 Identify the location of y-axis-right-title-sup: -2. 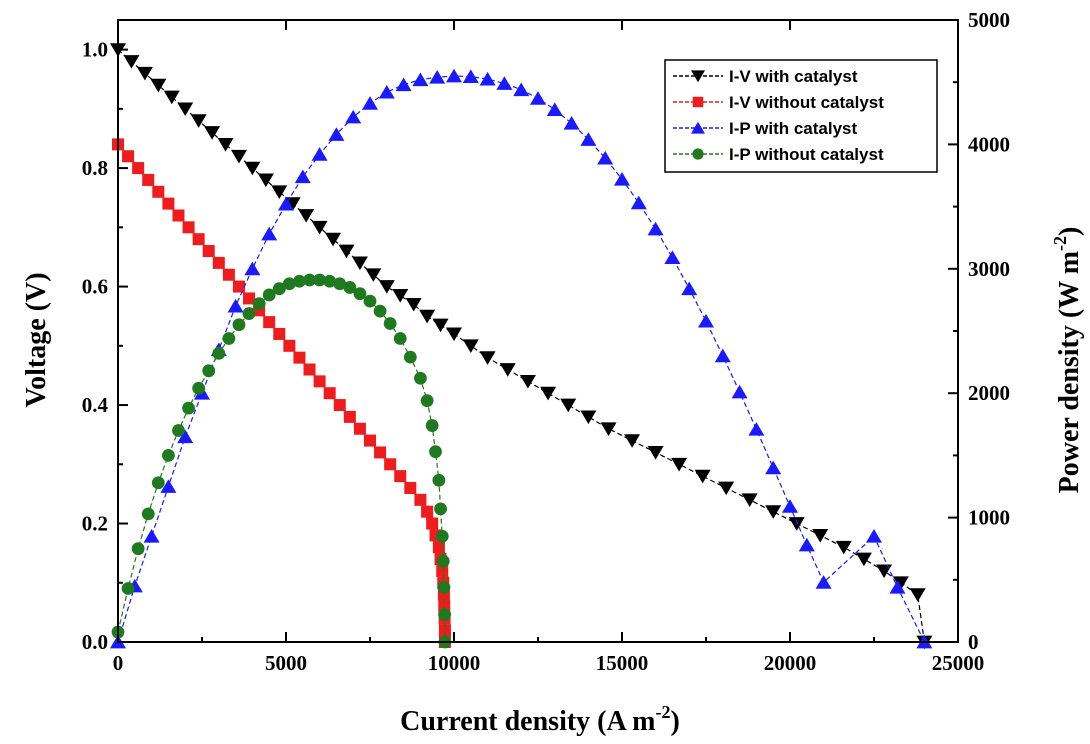
(1060, 243).